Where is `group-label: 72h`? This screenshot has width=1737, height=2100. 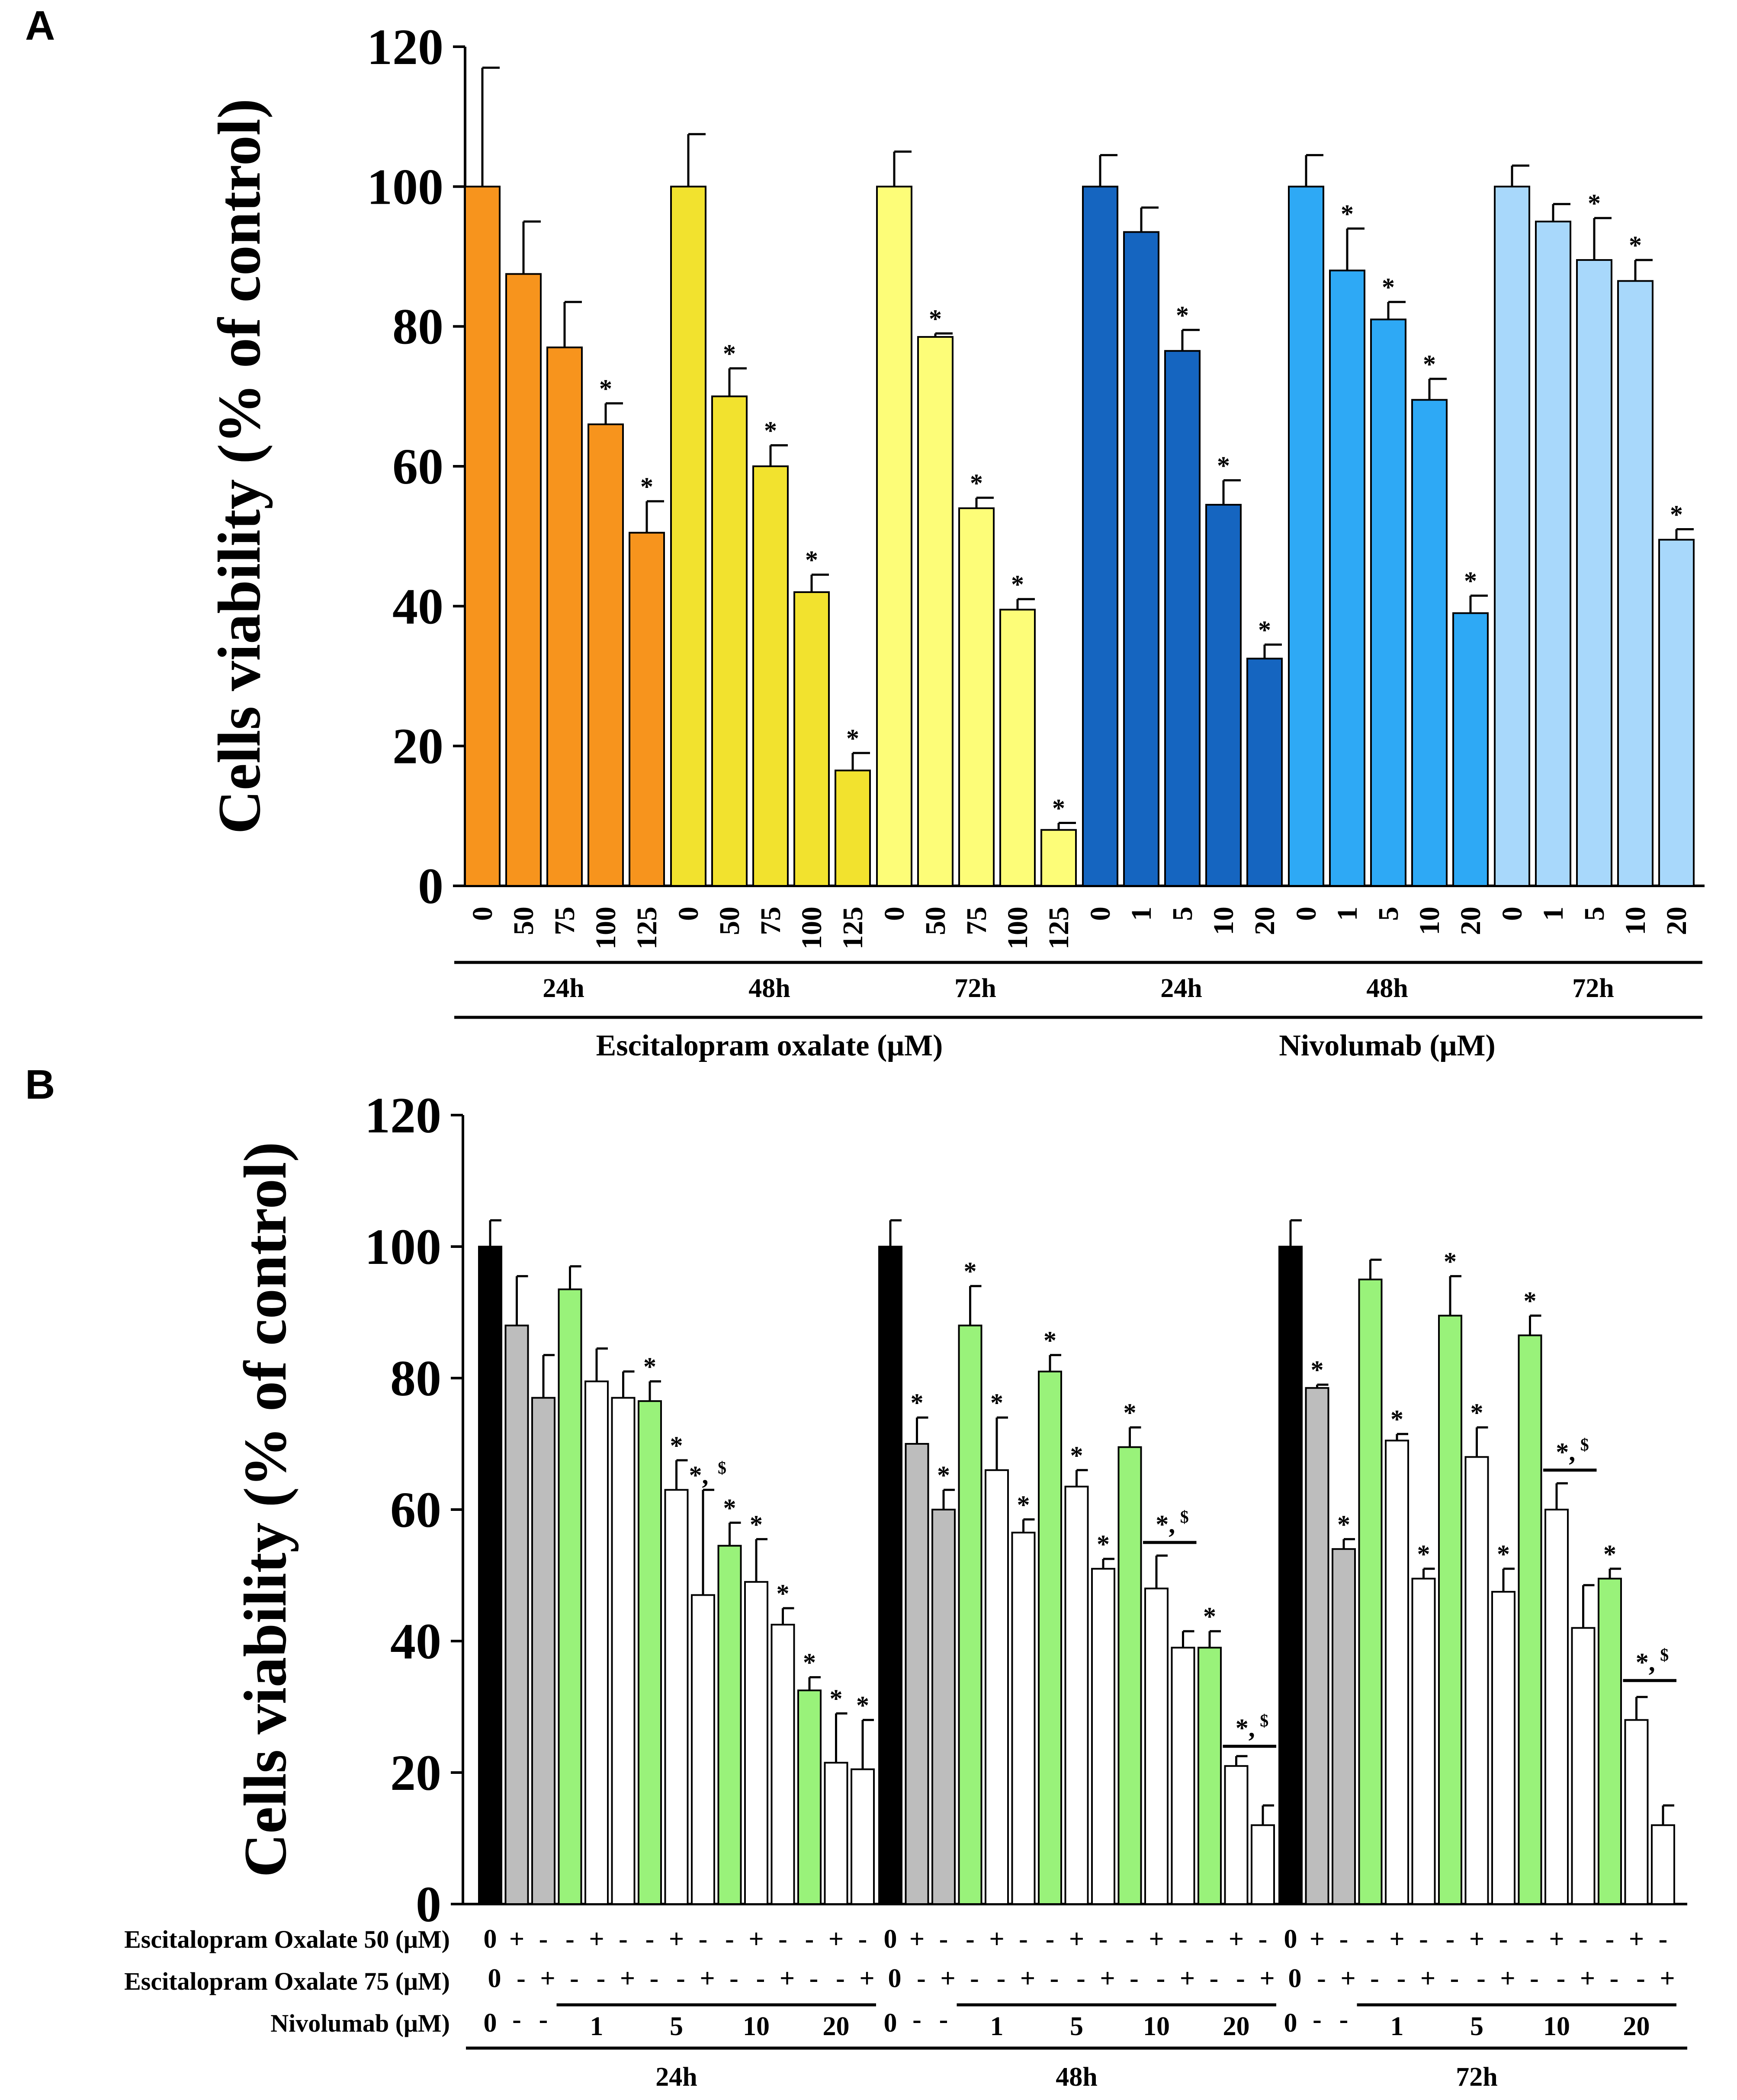
group-label: 72h is located at coordinates (1593, 988).